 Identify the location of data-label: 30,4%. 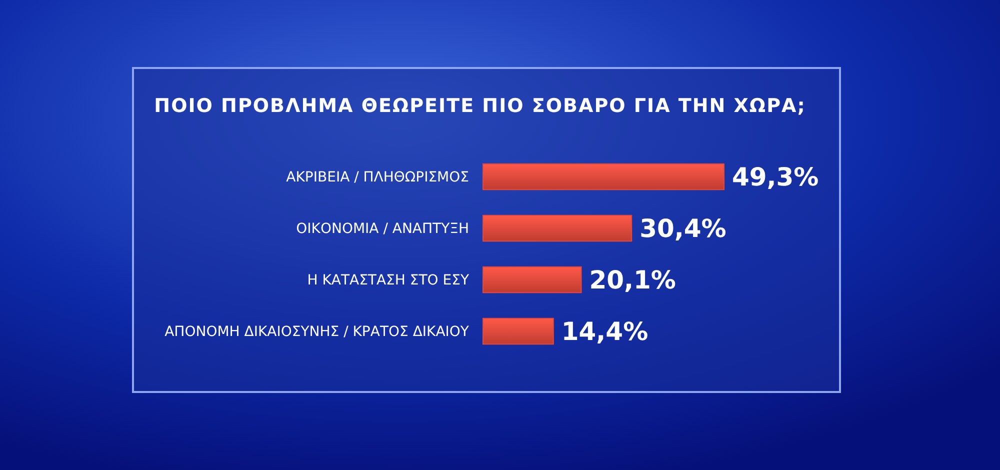
(683, 228).